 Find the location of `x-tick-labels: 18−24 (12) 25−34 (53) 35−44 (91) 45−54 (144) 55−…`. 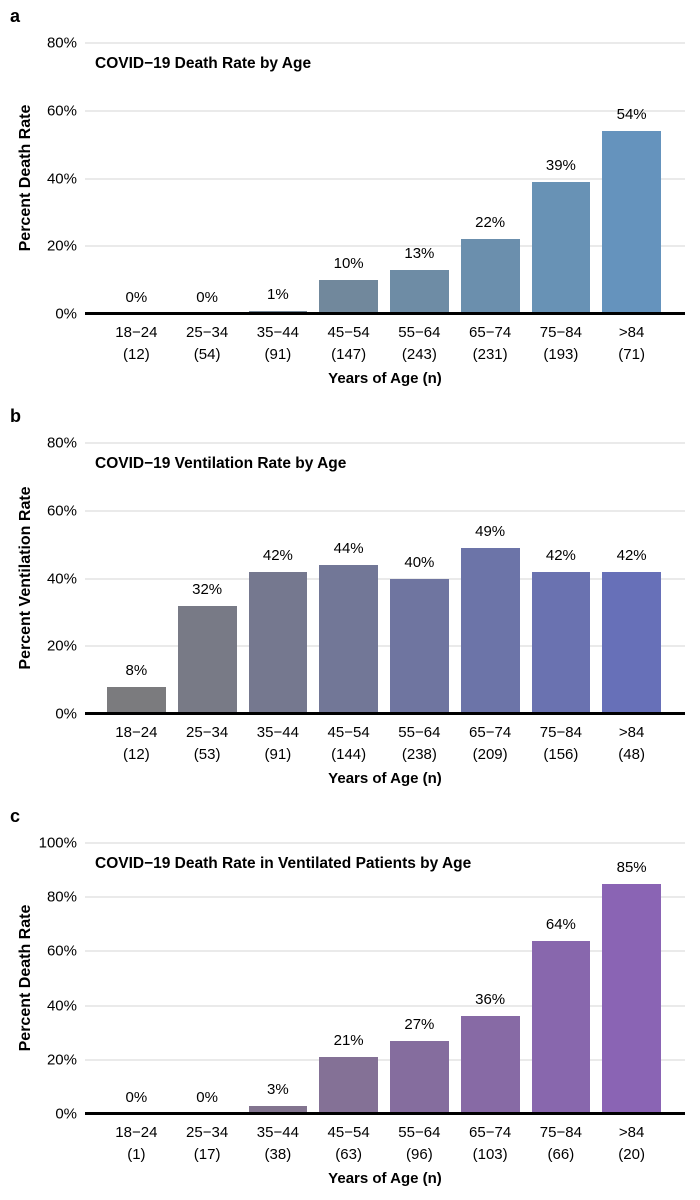

x-tick-labels: 18−24 (12) 25−34 (53) 35−44 (91) 45−54 (144) 55−… is located at coordinates (385, 744).